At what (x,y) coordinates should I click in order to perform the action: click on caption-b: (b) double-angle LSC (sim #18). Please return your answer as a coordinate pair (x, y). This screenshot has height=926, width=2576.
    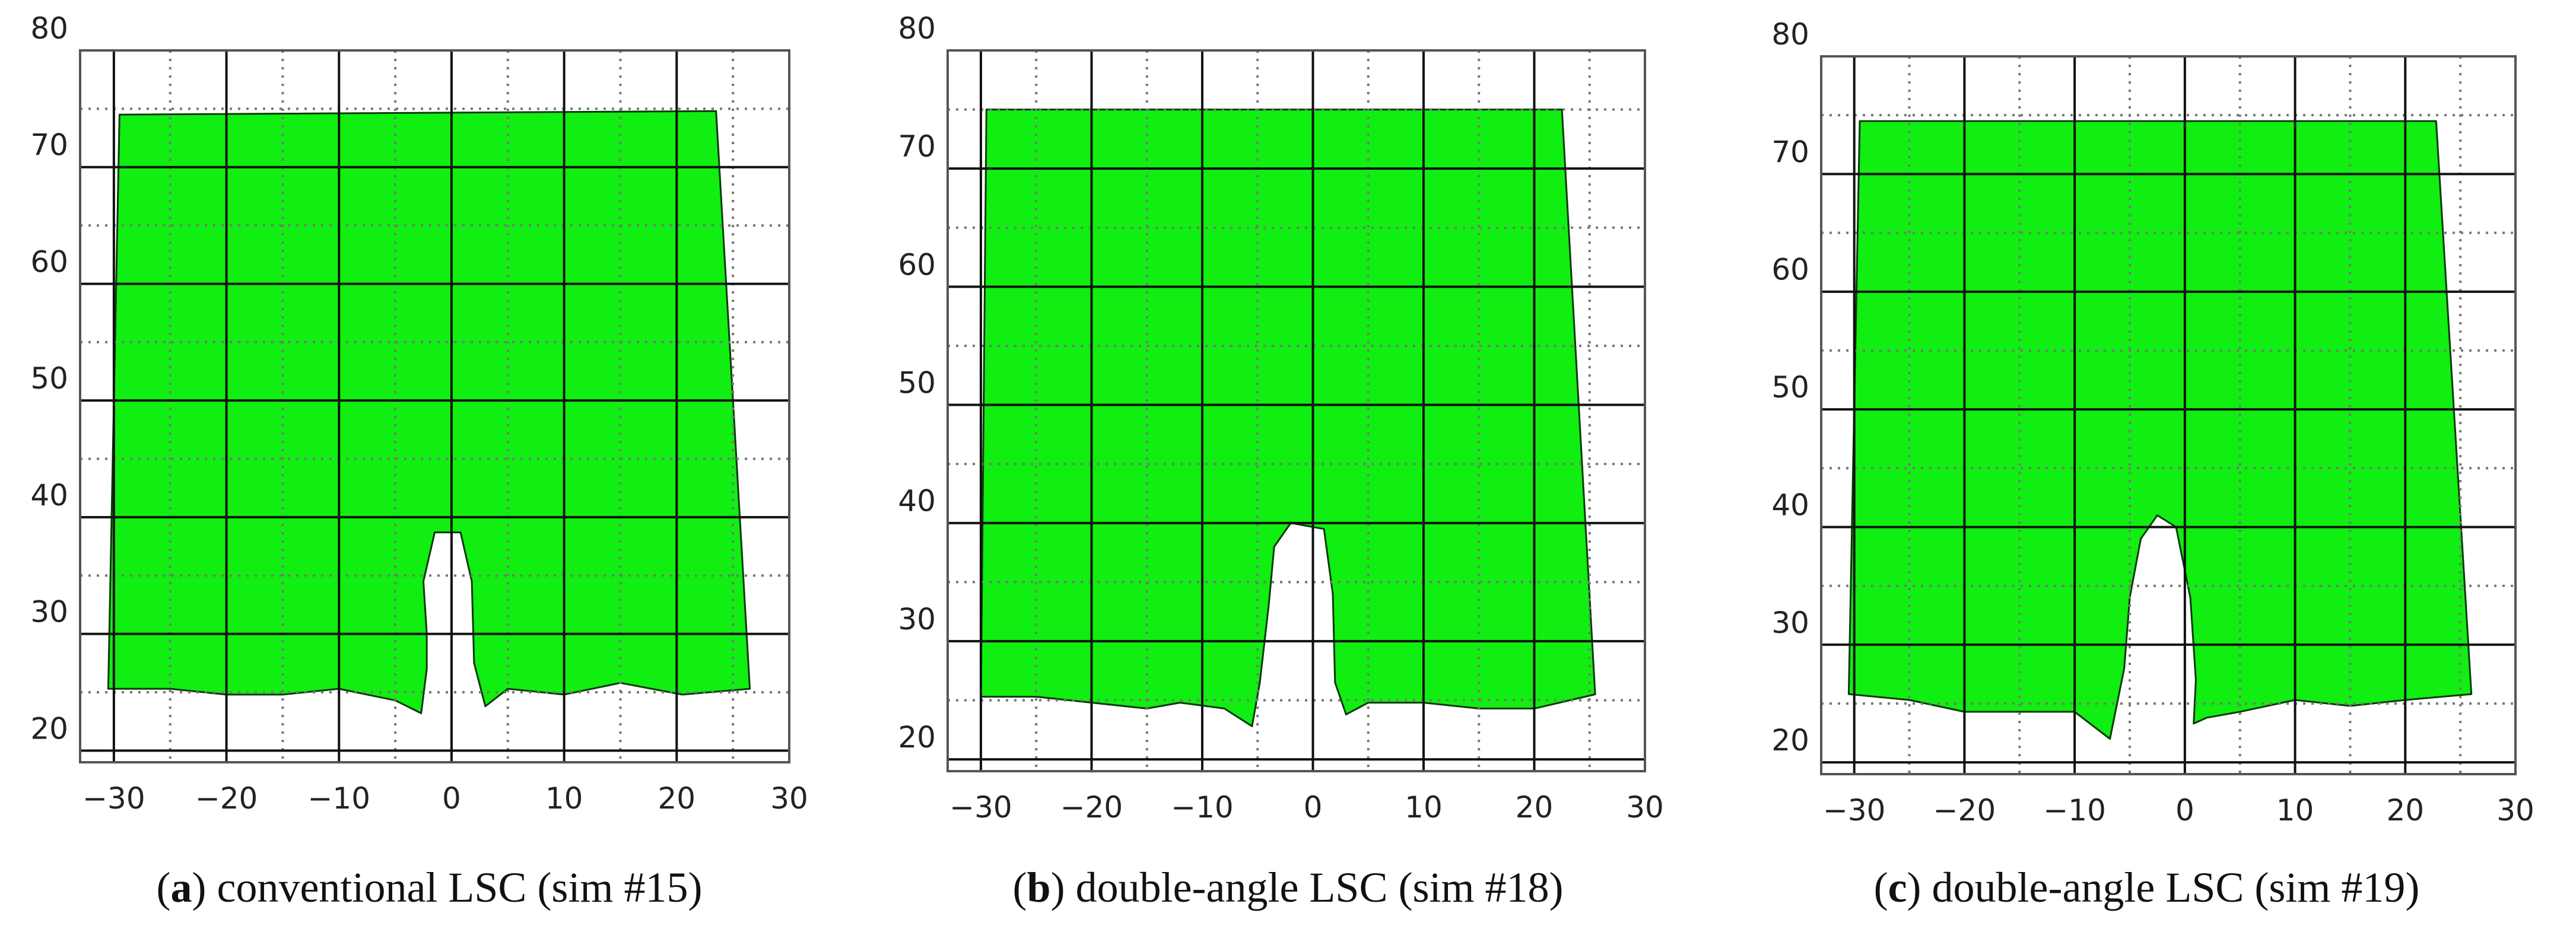
    Looking at the image, I should click on (1288, 887).